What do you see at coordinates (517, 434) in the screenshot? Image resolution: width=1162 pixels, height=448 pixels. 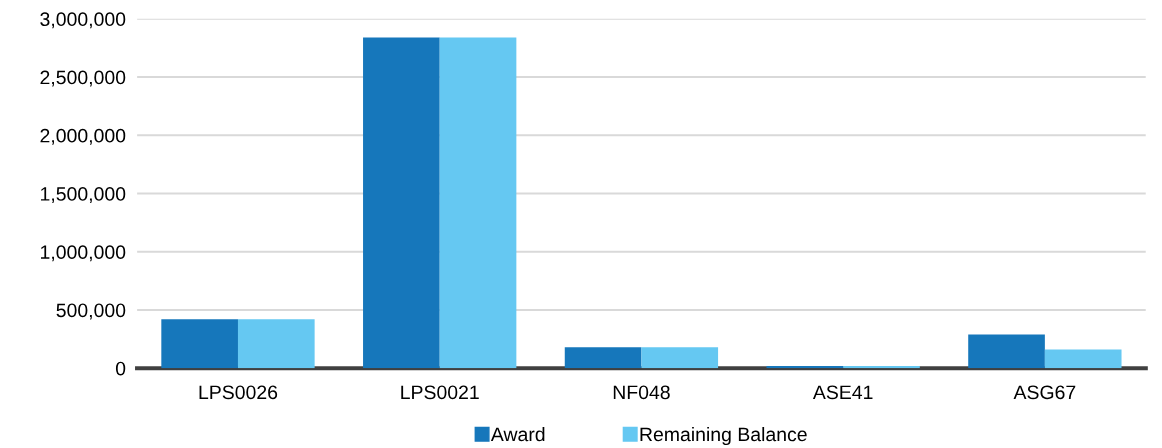 I see `legend-label: Award` at bounding box center [517, 434].